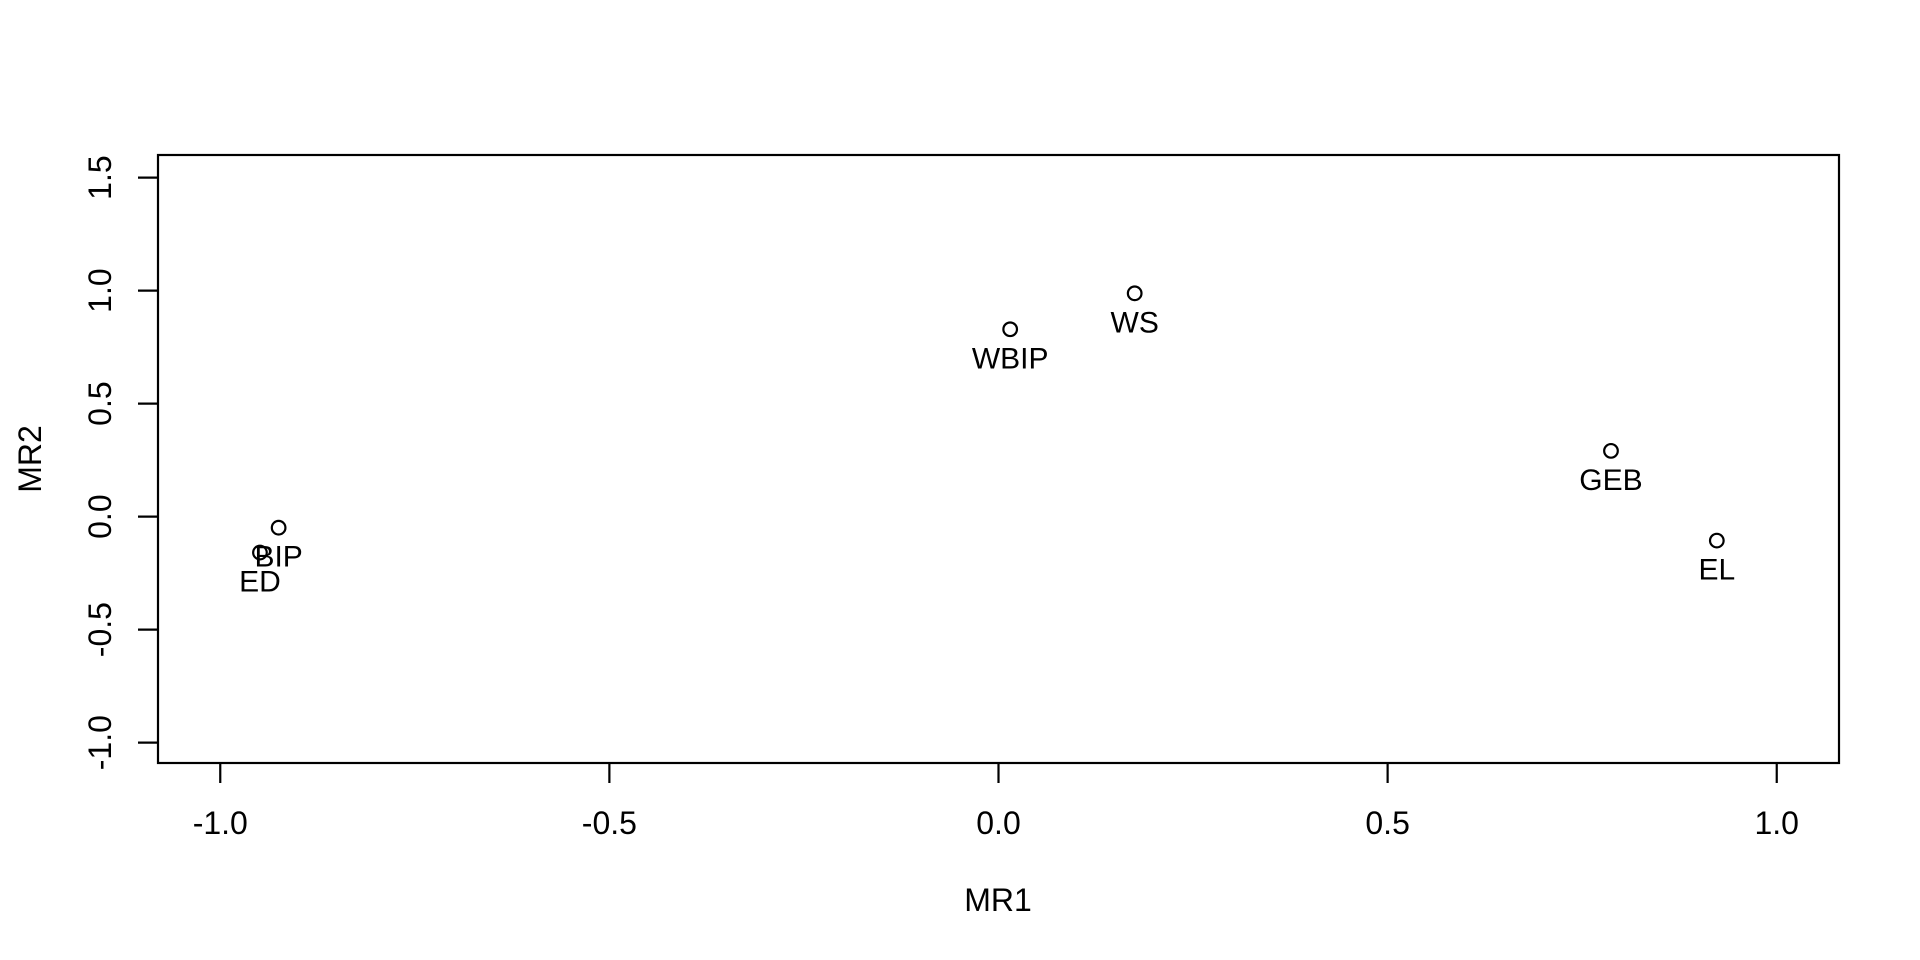 The image size is (1920, 960). Describe the element at coordinates (220, 823) in the screenshot. I see `x-axis-tick-label: -1.0` at that location.